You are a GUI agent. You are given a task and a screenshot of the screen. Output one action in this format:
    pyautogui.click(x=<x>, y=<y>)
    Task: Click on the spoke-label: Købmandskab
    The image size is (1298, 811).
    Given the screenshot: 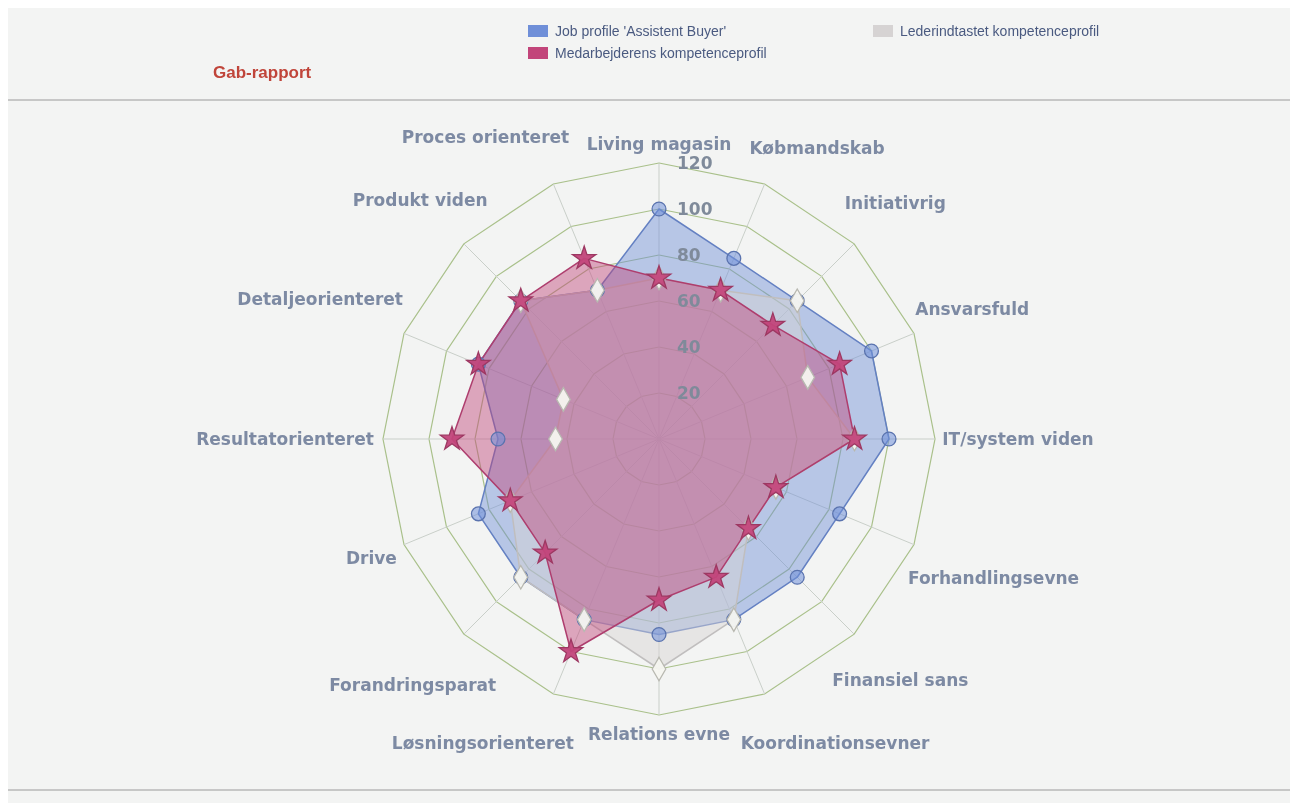 What is the action you would take?
    pyautogui.click(x=817, y=147)
    